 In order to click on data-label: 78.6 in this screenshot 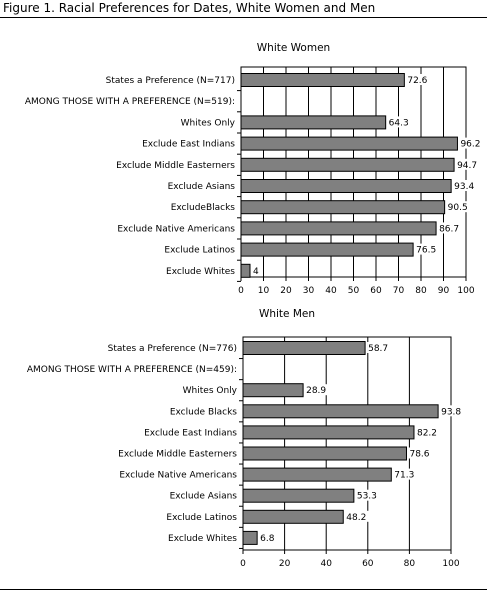, I will do `click(419, 455)`.